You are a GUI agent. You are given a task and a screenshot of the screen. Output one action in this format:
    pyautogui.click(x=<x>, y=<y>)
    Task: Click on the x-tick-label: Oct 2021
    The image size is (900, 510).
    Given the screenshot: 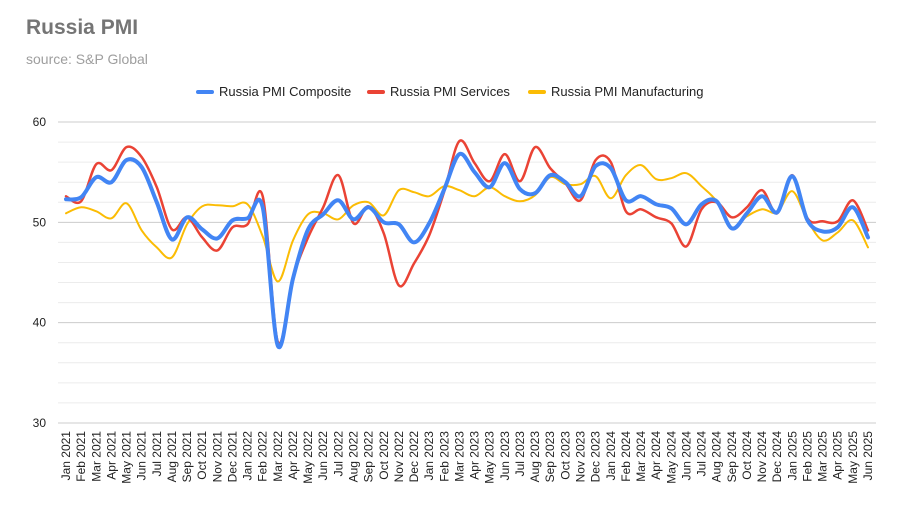 What is the action you would take?
    pyautogui.click(x=202, y=455)
    